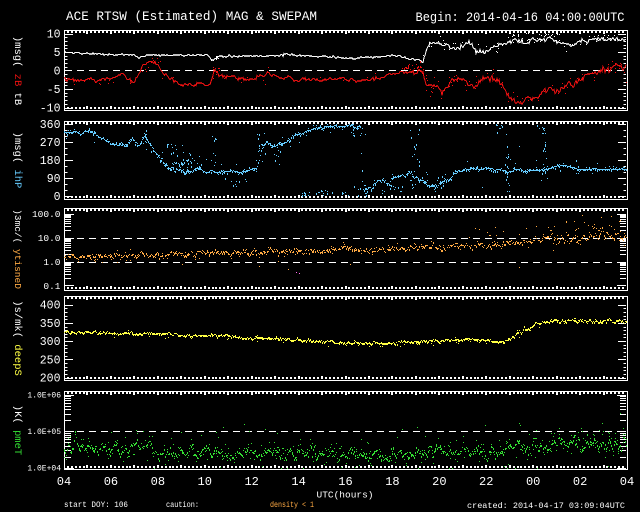 This screenshot has width=640, height=512. What do you see at coordinates (50, 143) in the screenshot?
I see `svg-text: 270` at bounding box center [50, 143].